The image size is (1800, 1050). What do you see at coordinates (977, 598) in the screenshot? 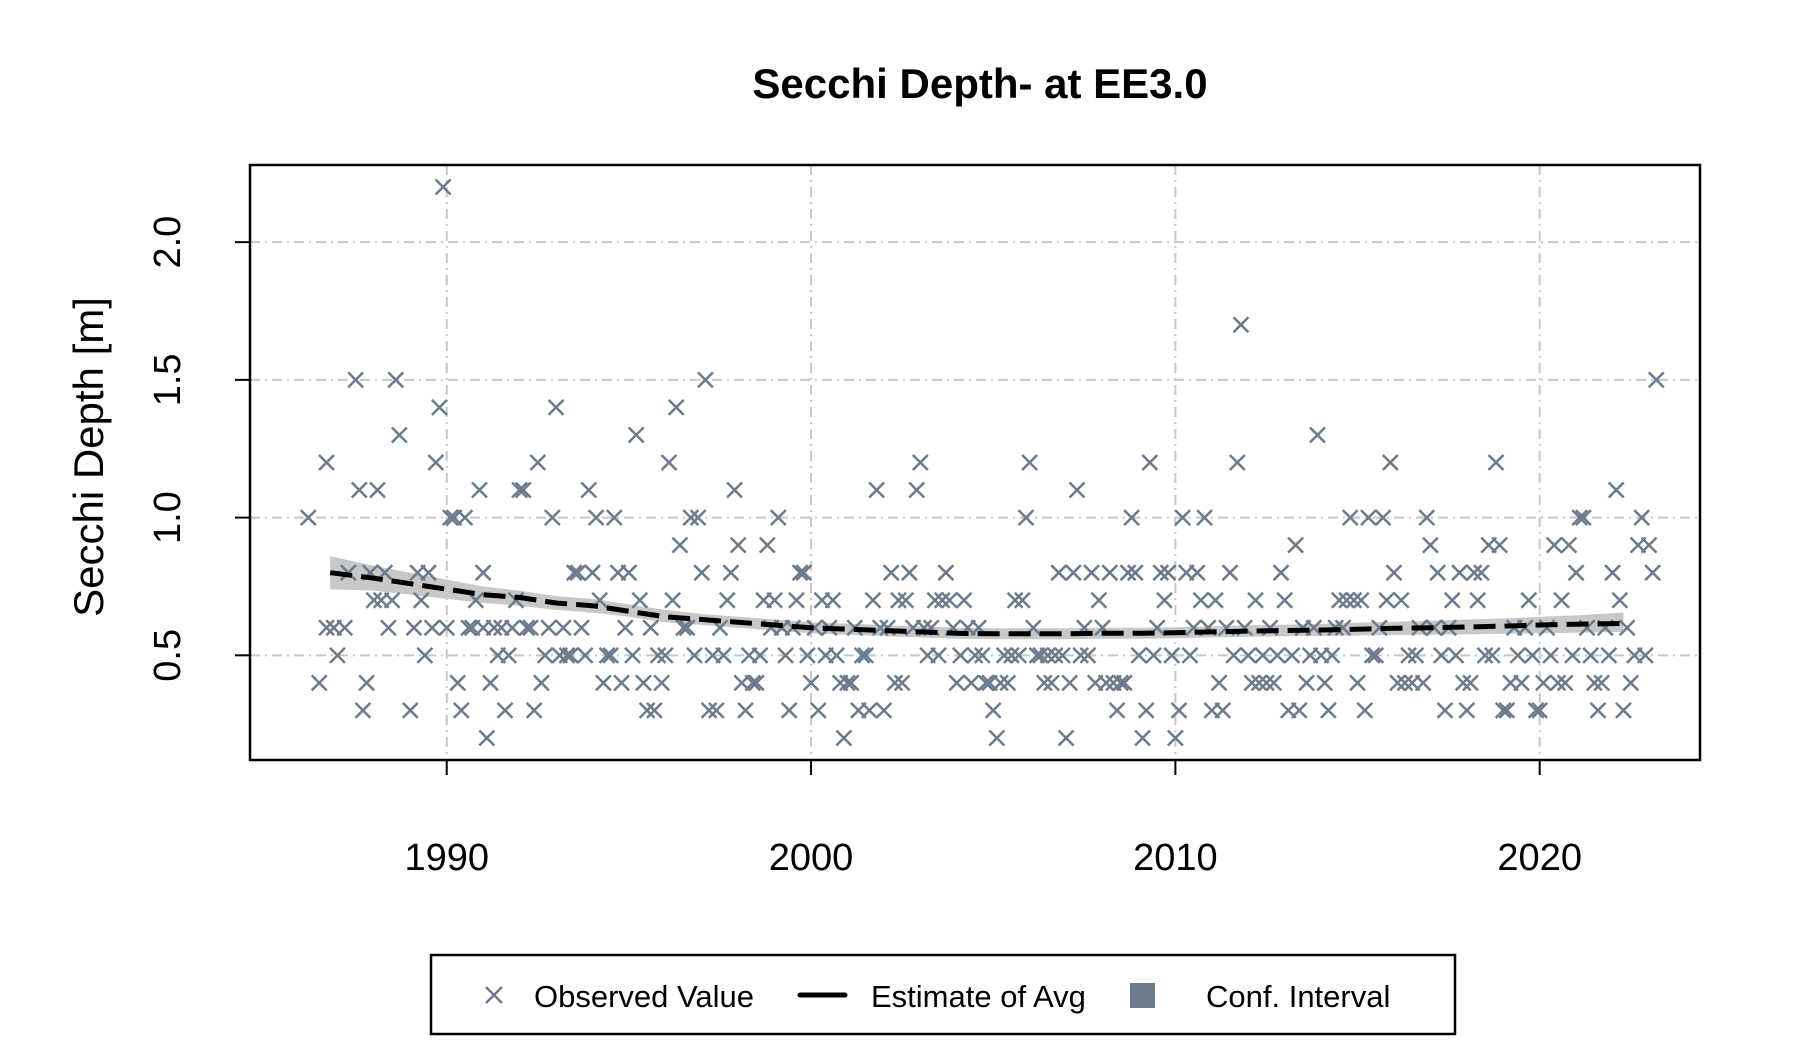
I see `confidence-band` at bounding box center [977, 598].